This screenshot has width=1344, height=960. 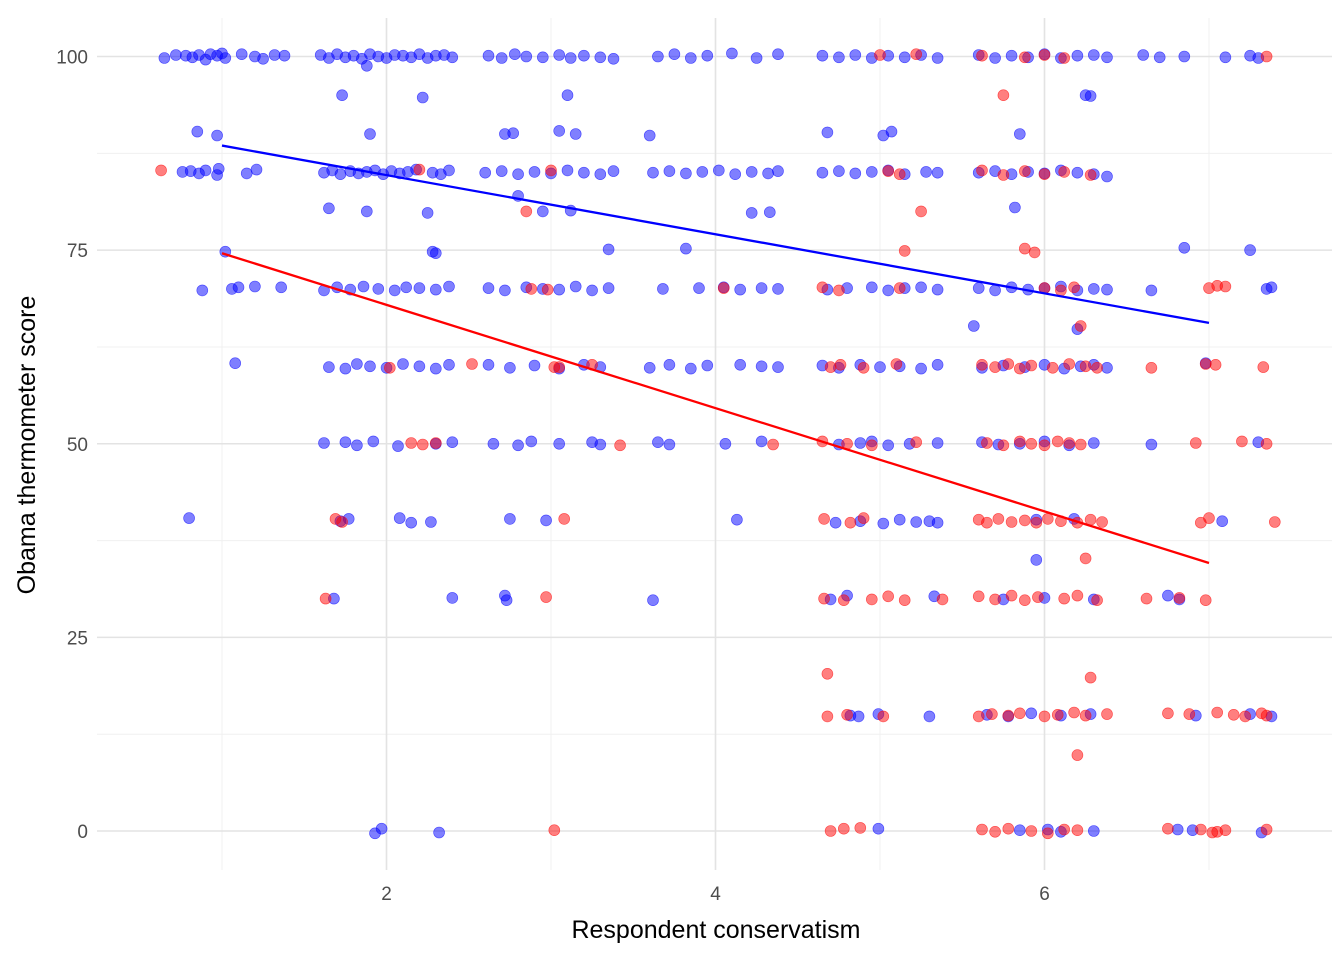 What do you see at coordinates (1044, 894) in the screenshot?
I see `x-tick-label: 6` at bounding box center [1044, 894].